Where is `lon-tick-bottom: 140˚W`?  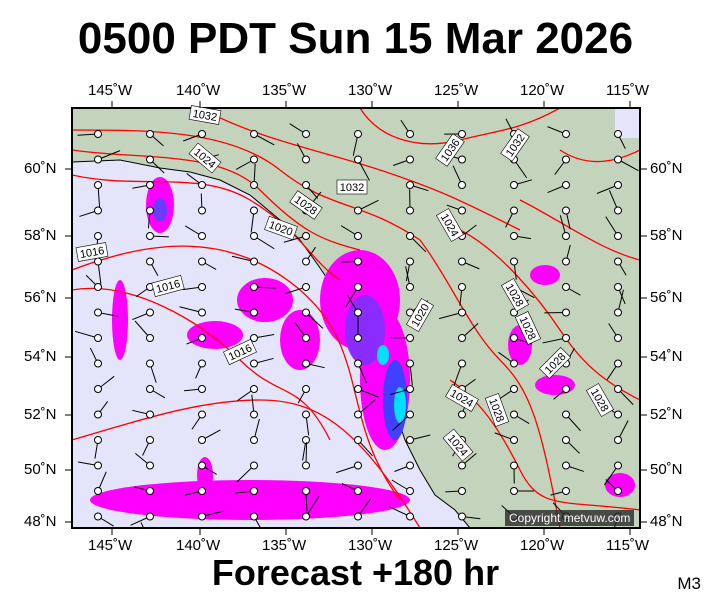 lon-tick-bottom: 140˚W is located at coordinates (198, 545).